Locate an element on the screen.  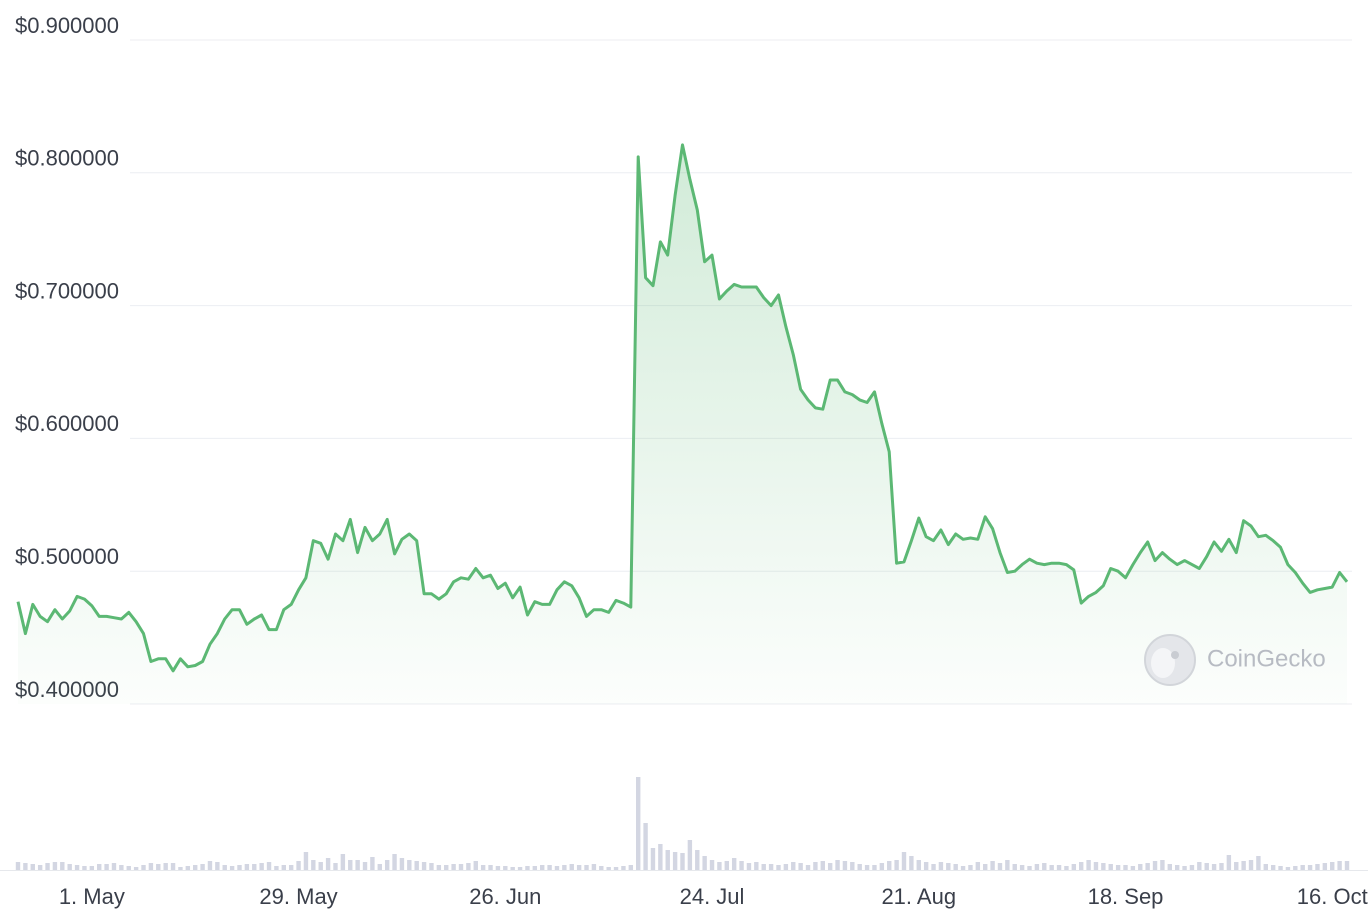
x-tick-label: 24. Jul is located at coordinates (712, 896).